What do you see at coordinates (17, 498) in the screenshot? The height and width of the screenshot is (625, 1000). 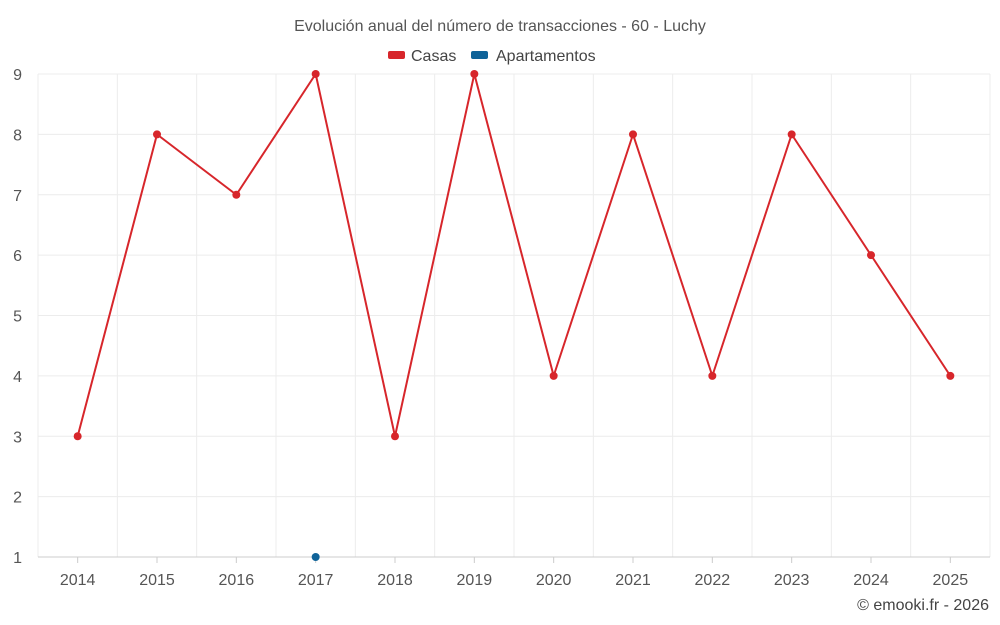 I see `y-tick-label: 2` at bounding box center [17, 498].